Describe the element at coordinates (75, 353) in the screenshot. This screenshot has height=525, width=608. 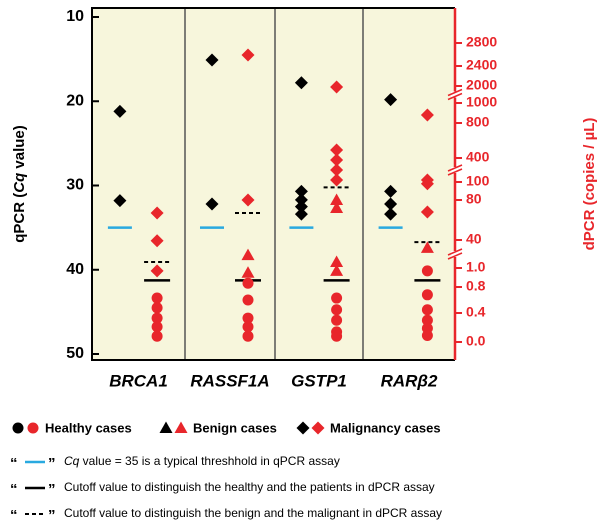
I see `y-tick-label: 50` at that location.